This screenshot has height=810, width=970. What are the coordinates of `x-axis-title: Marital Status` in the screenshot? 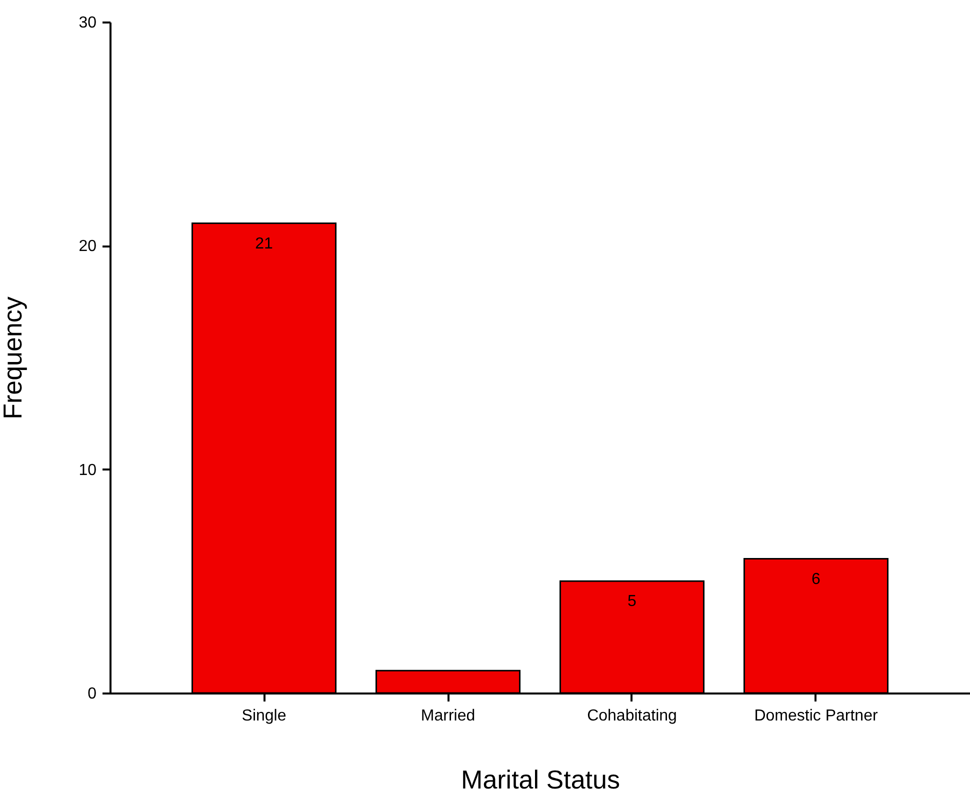 It's located at (540, 779).